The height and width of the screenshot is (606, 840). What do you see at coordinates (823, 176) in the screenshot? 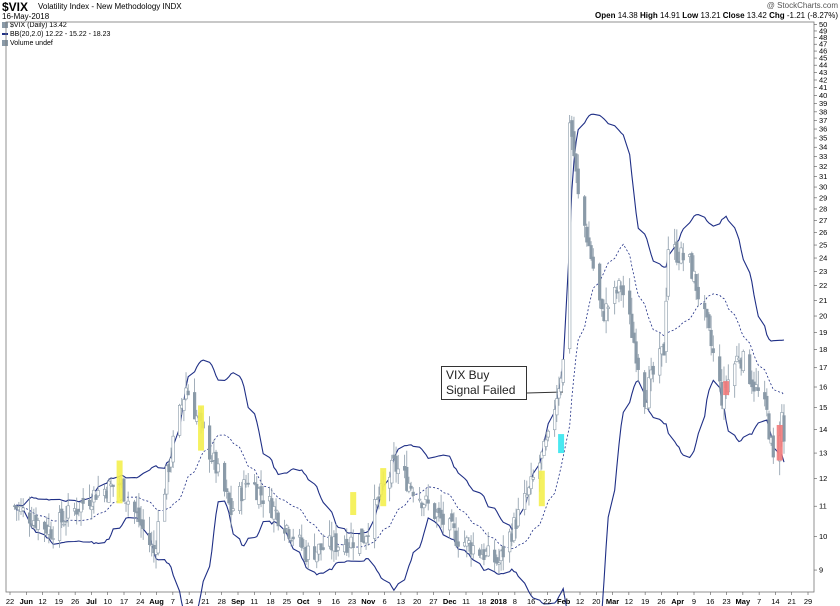
I see `y-tick-label: 31` at bounding box center [823, 176].